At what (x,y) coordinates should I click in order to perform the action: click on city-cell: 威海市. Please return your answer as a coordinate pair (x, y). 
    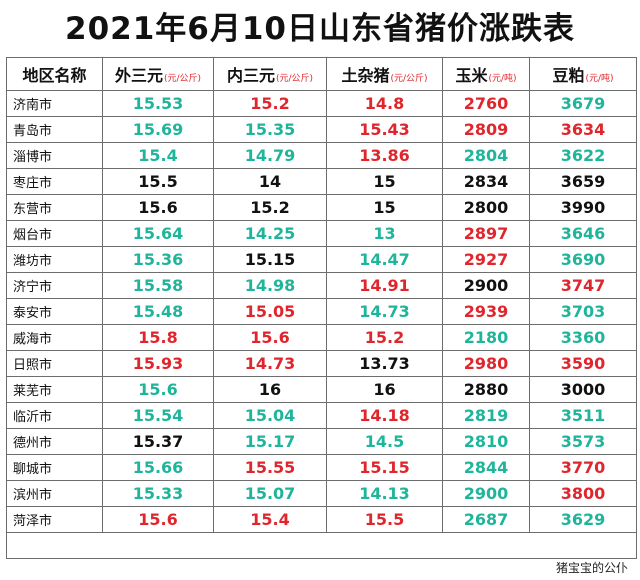
    Looking at the image, I should click on (54, 337).